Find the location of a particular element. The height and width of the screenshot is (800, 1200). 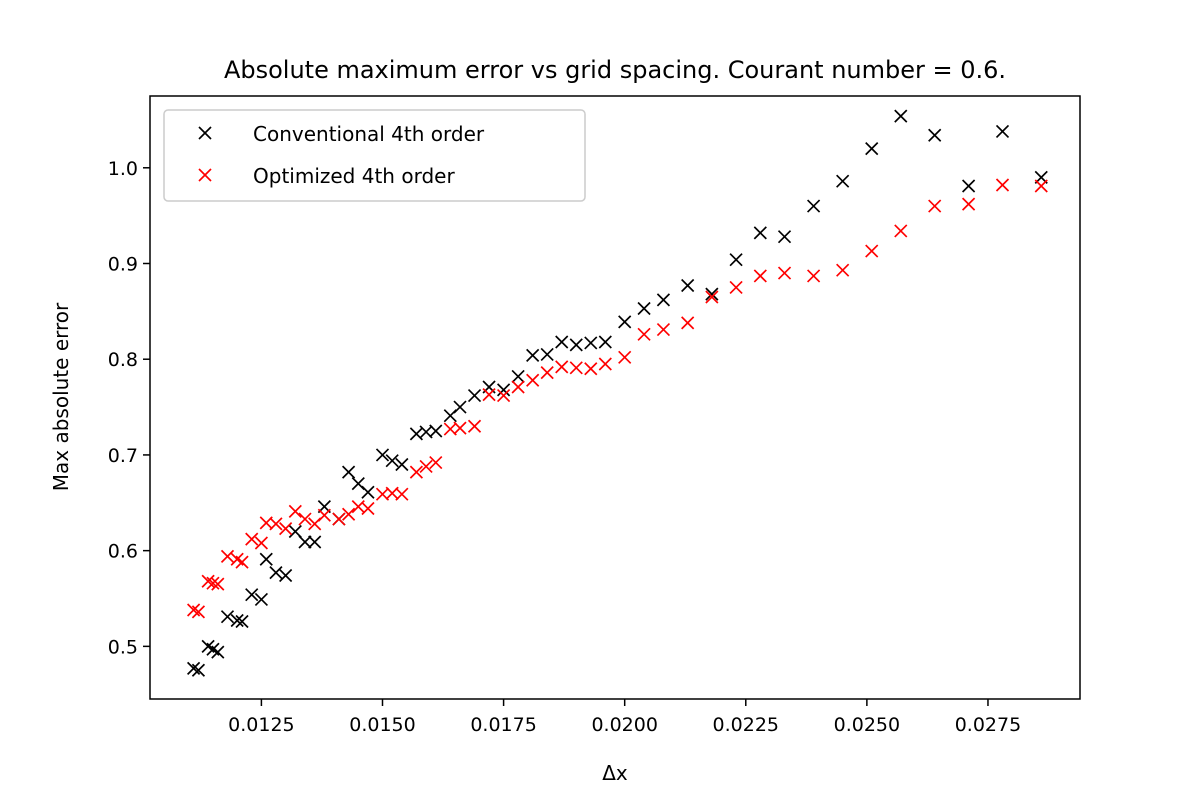

legend-box is located at coordinates (374, 155).